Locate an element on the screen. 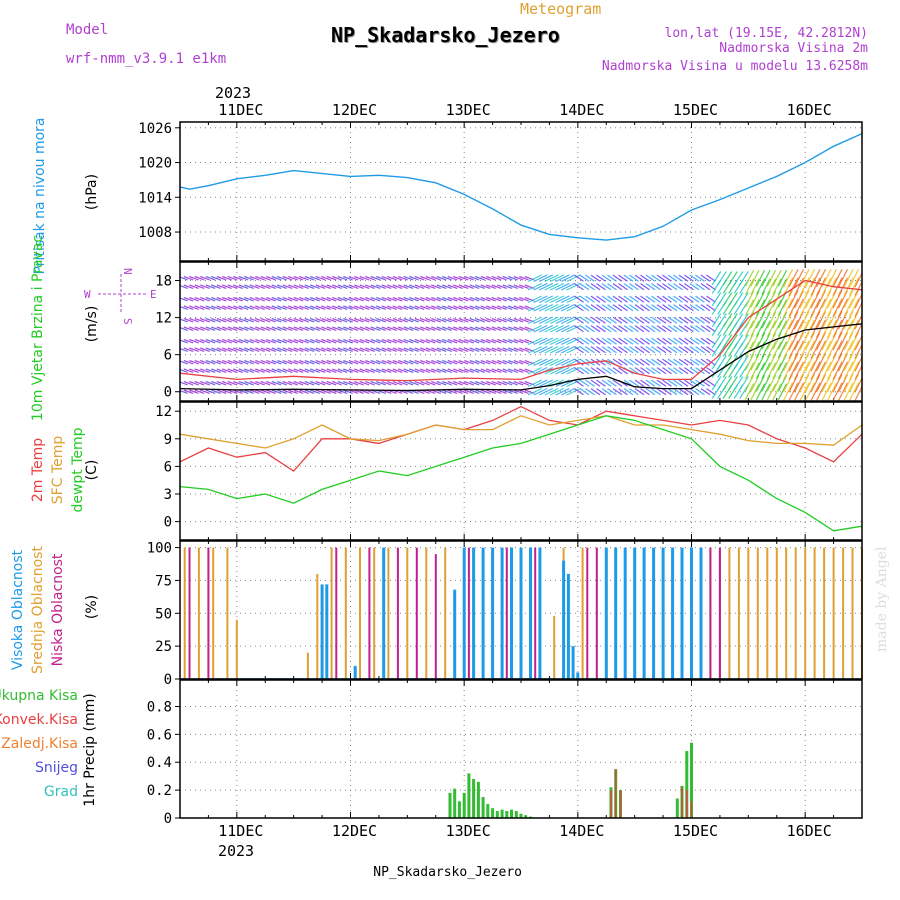  location-text: lon,lat (19.15E, 42.2812N) is located at coordinates (767, 33).